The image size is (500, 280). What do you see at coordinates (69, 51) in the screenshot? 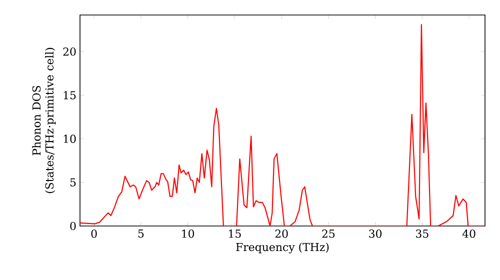
I see `y-tick-label: 20` at bounding box center [69, 51].